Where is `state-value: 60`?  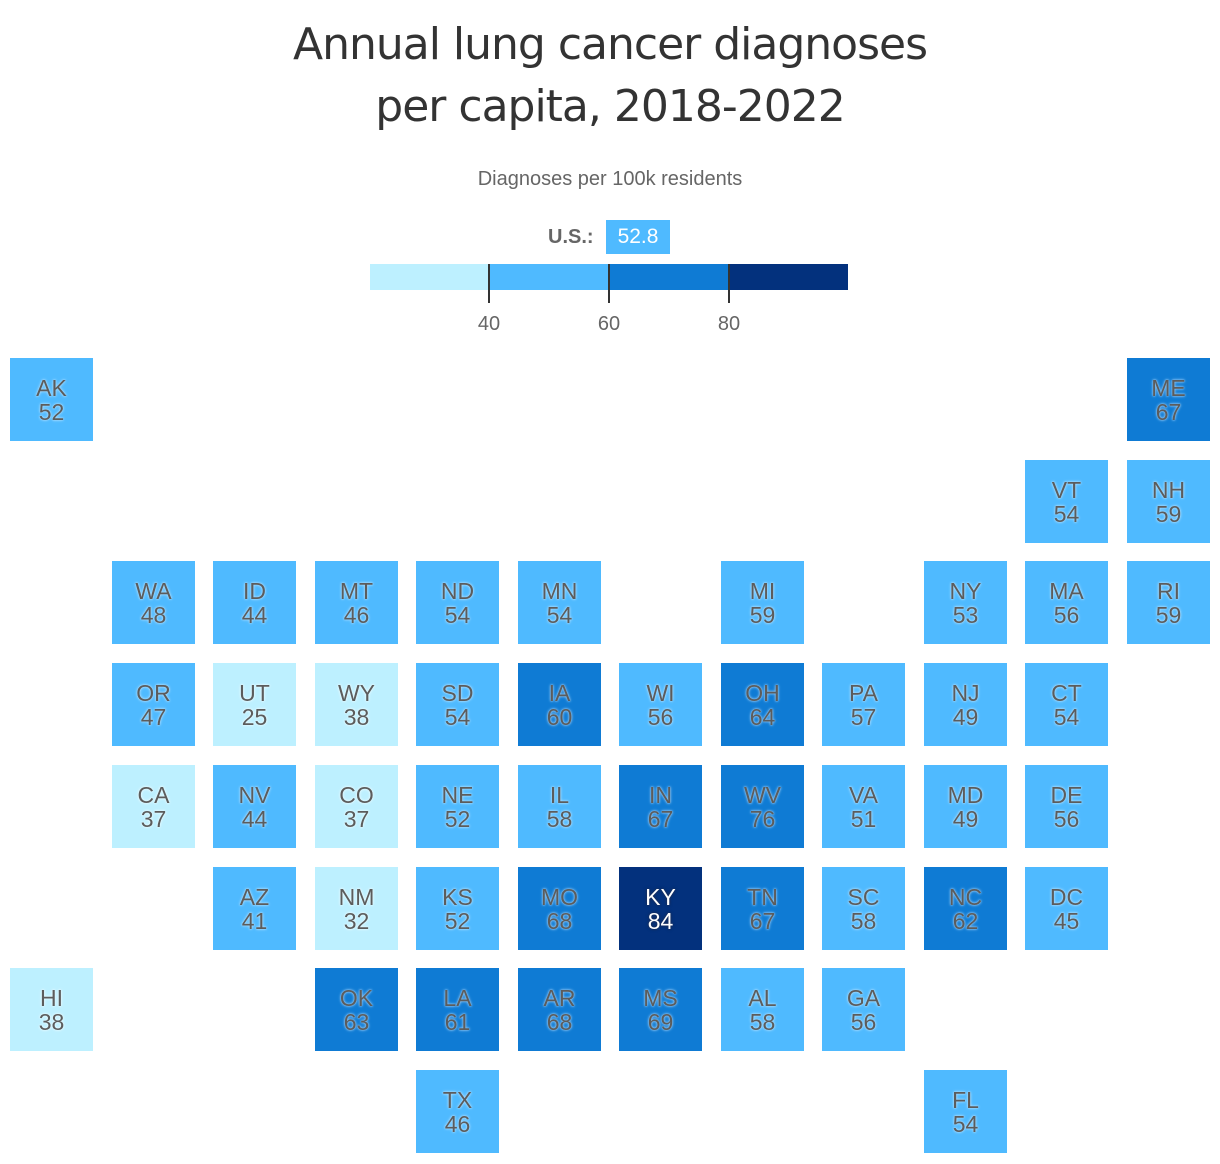
state-value: 60 is located at coordinates (559, 716).